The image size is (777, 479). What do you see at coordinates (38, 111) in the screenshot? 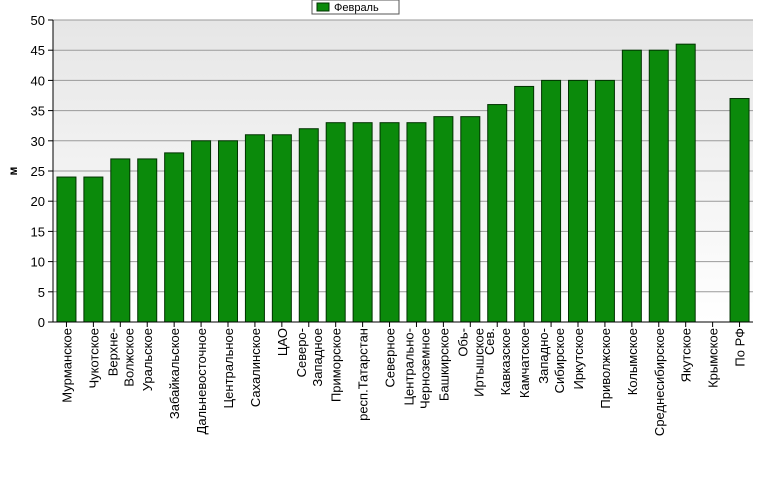
I see `y-tick-label: 35` at bounding box center [38, 111].